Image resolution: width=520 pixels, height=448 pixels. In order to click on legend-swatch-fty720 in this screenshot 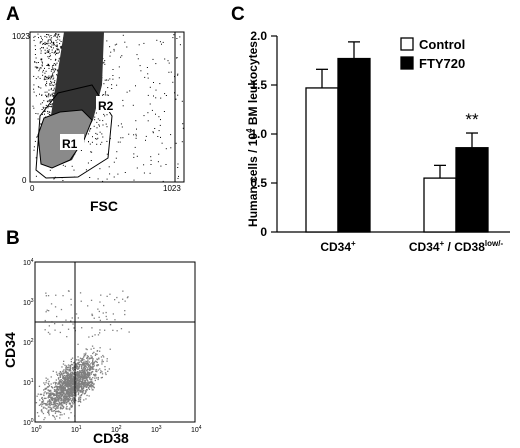, I will do `click(407, 63)`.